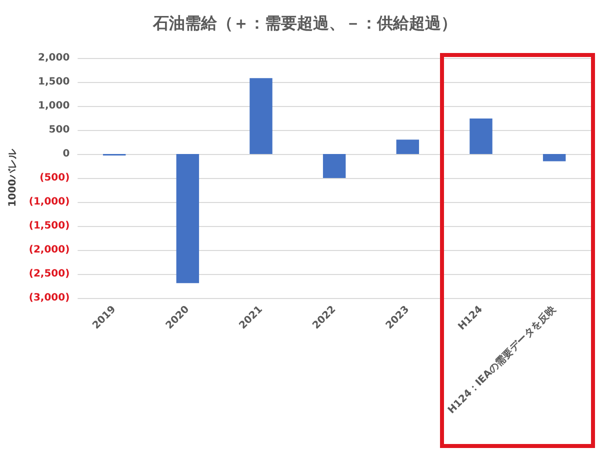 This screenshot has height=453, width=609. Describe the element at coordinates (49, 298) in the screenshot. I see `y-tick-label: (3,000)` at that location.